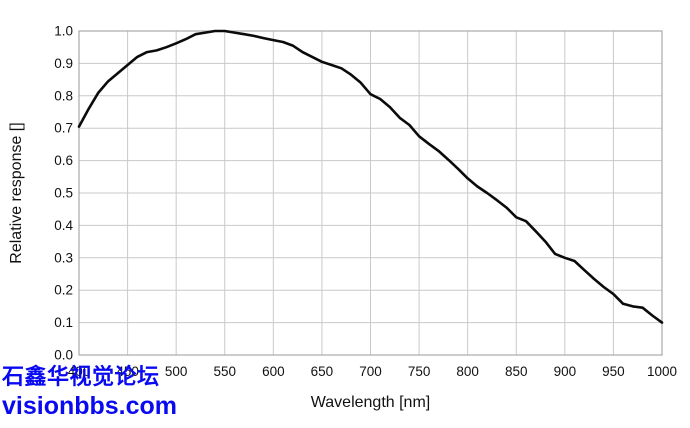  What do you see at coordinates (419, 371) in the screenshot?
I see `x-tick-label: 750` at bounding box center [419, 371].